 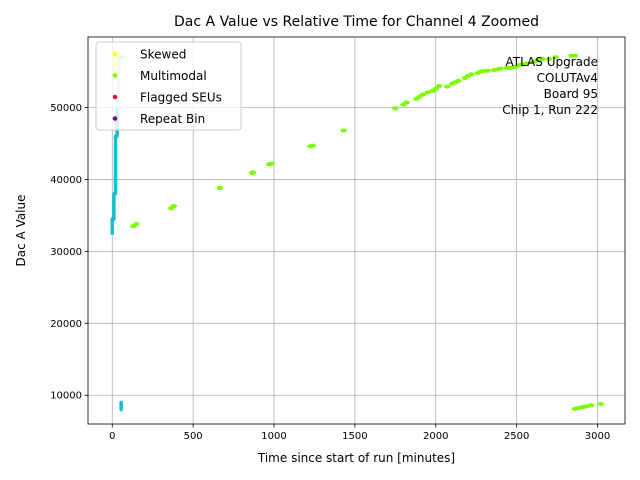 I want to click on y-tick-label: 50000, so click(x=66, y=108).